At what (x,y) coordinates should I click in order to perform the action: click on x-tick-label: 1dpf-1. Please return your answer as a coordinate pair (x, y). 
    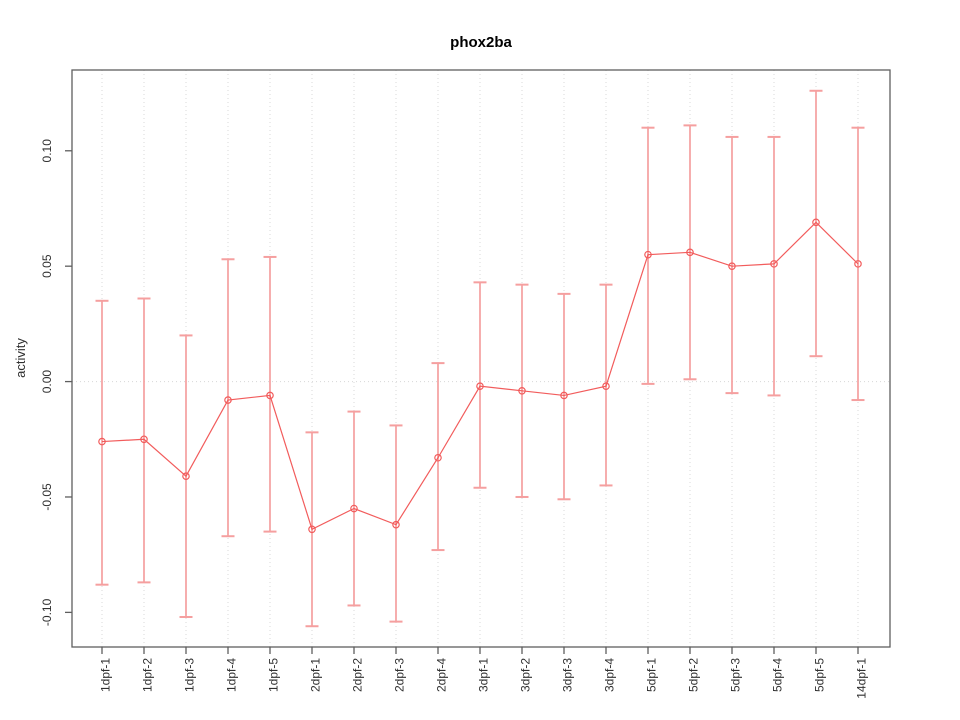
    Looking at the image, I should click on (105, 675).